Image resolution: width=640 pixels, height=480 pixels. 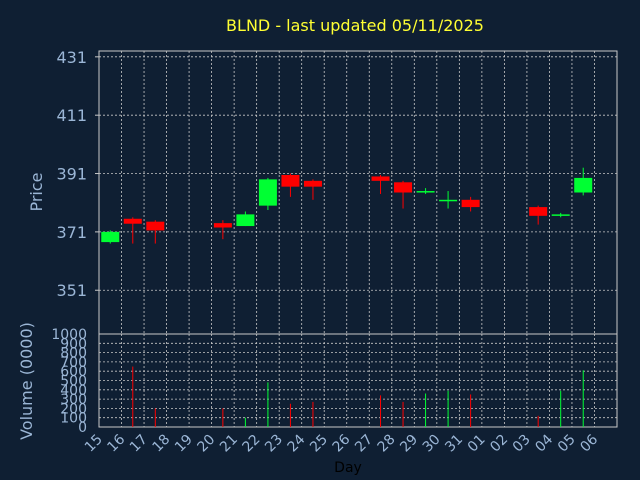 What do you see at coordinates (387, 444) in the screenshot?
I see `x-tick-label: 28` at bounding box center [387, 444].